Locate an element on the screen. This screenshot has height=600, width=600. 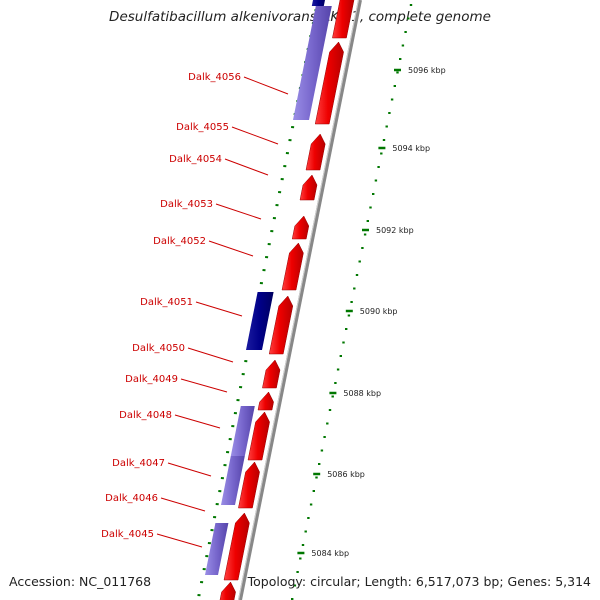
accession-text: Accession: NC_011768 is located at coordinates (80, 581).